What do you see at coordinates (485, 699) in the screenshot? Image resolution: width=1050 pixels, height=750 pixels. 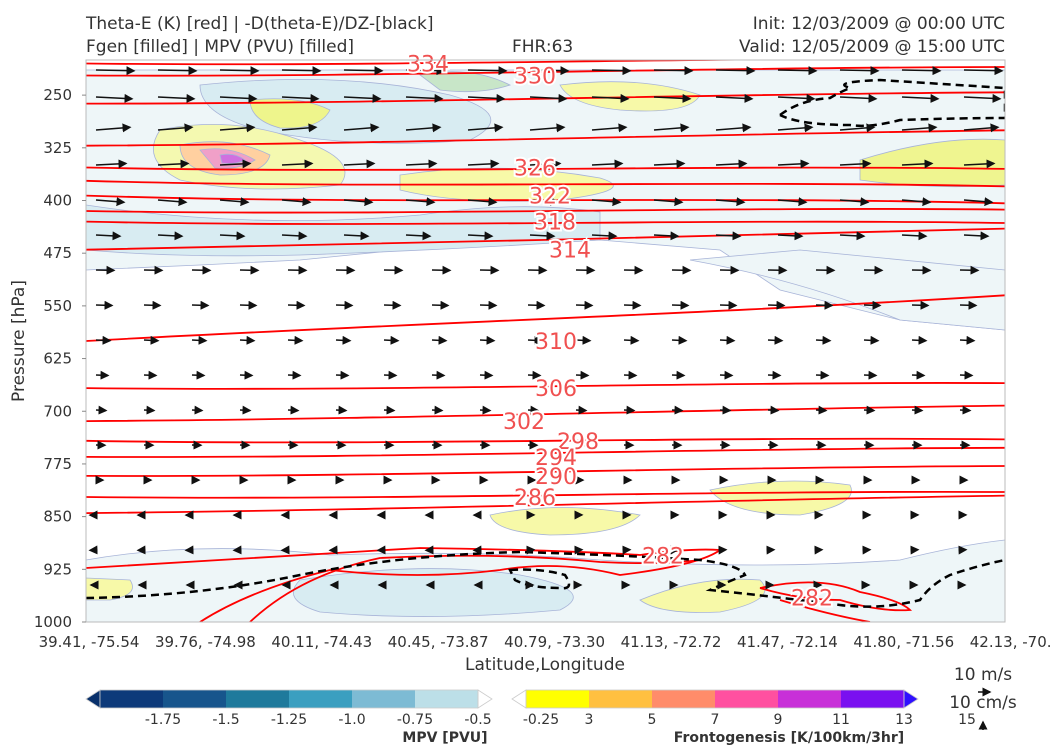 I see `mpv-colorbar-right-arrow` at bounding box center [485, 699].